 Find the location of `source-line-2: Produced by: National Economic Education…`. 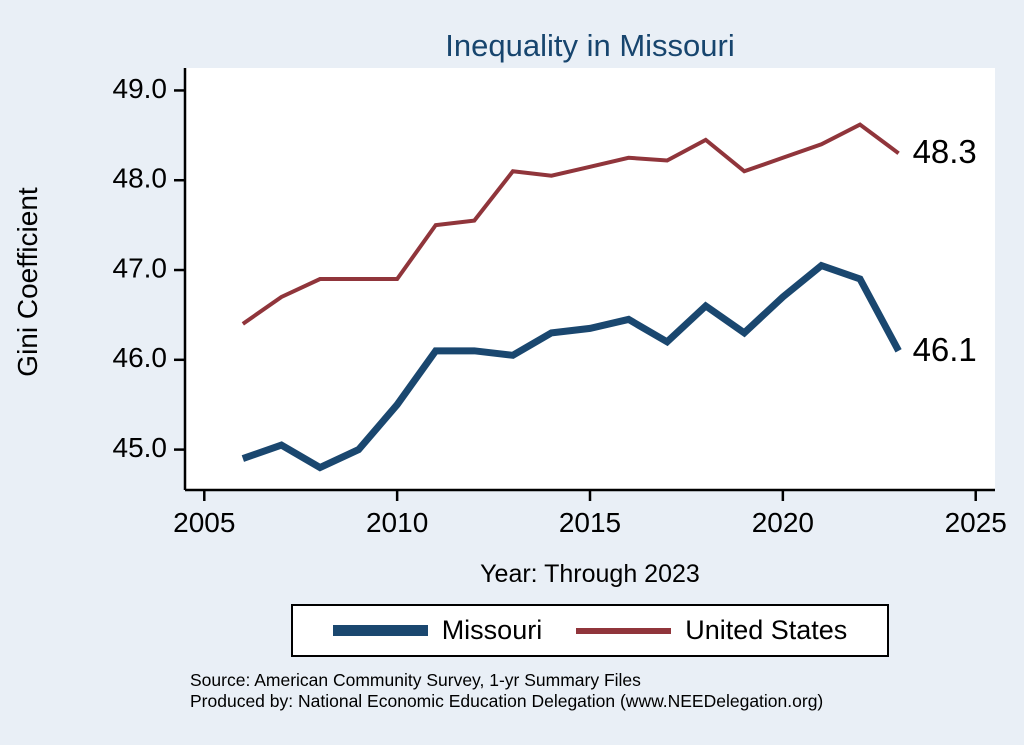

source-line-2: Produced by: National Economic Education… is located at coordinates (507, 701).